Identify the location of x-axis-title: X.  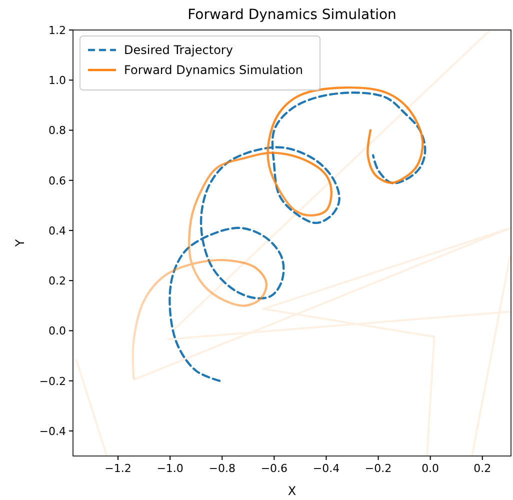
(292, 491).